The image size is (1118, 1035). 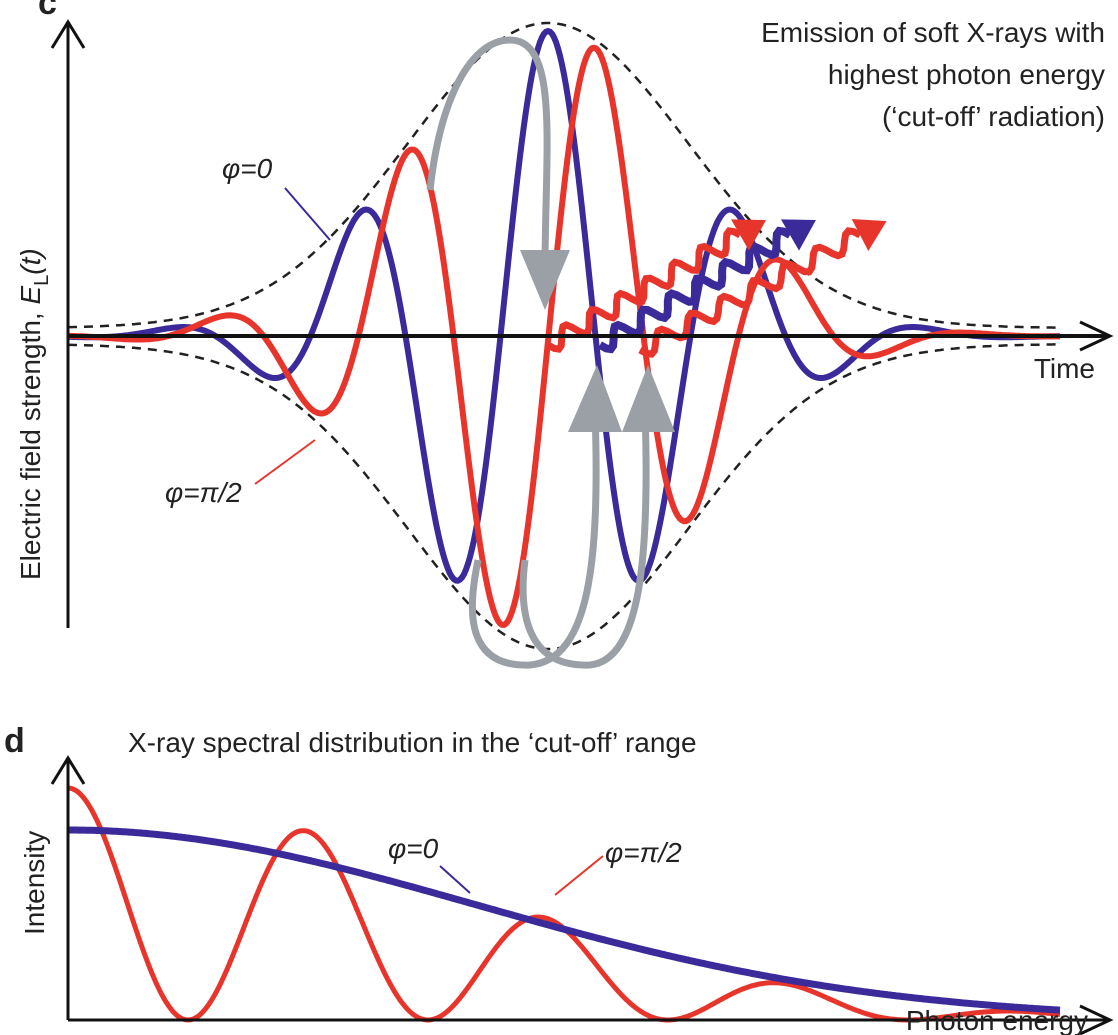 What do you see at coordinates (30, 295) in the screenshot?
I see `y-label-symbol: E` at bounding box center [30, 295].